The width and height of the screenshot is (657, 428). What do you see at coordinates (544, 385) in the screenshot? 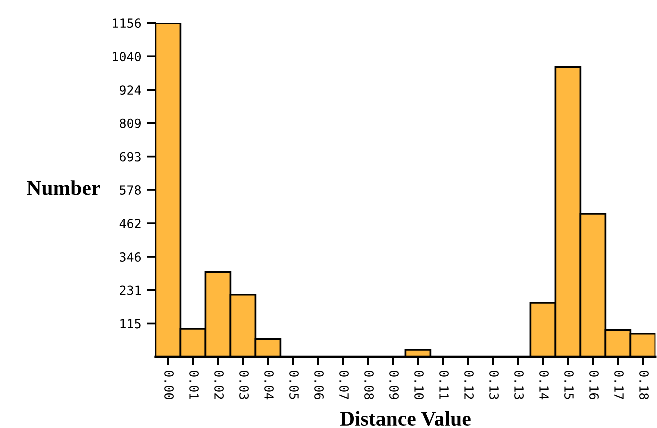
I see `x-tick-label: 0.14` at bounding box center [544, 385].